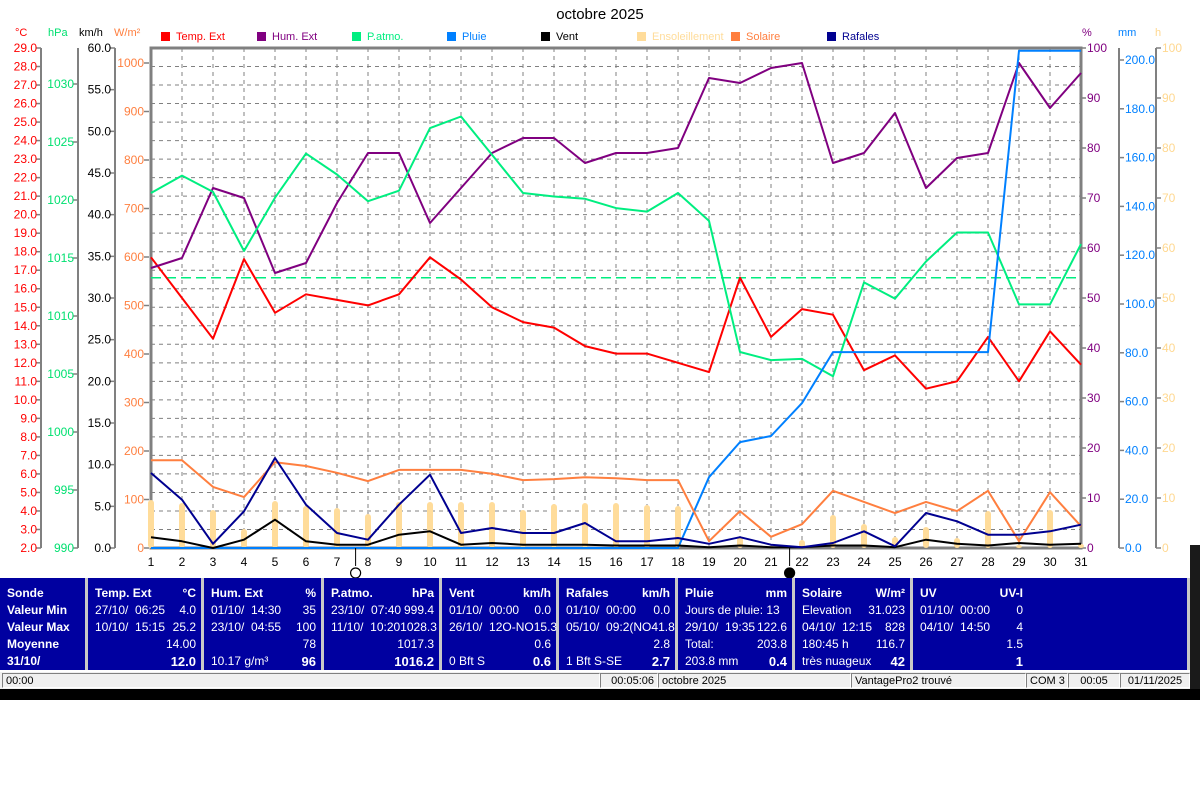 The width and height of the screenshot is (1200, 787). What do you see at coordinates (523, 562) in the screenshot?
I see `x-tick-label: 13` at bounding box center [523, 562].